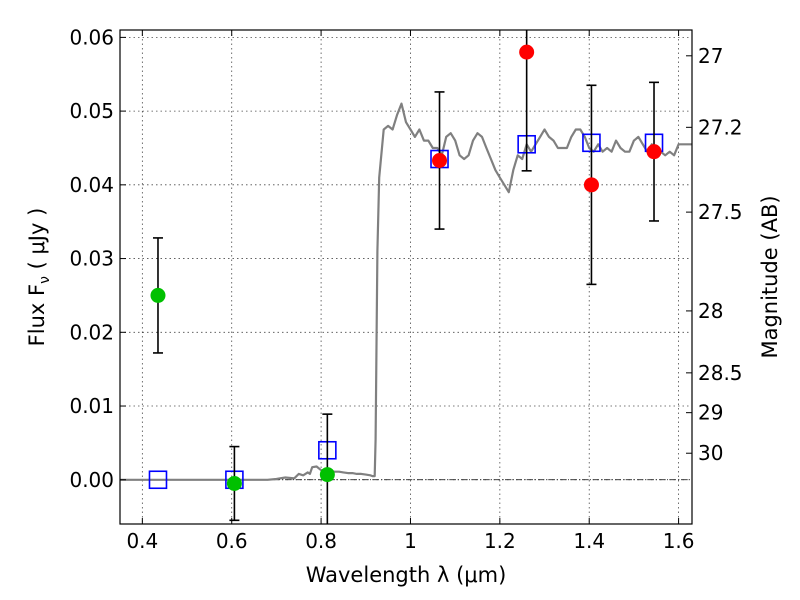  I want to click on y2-tick-label: 29, so click(710, 413).